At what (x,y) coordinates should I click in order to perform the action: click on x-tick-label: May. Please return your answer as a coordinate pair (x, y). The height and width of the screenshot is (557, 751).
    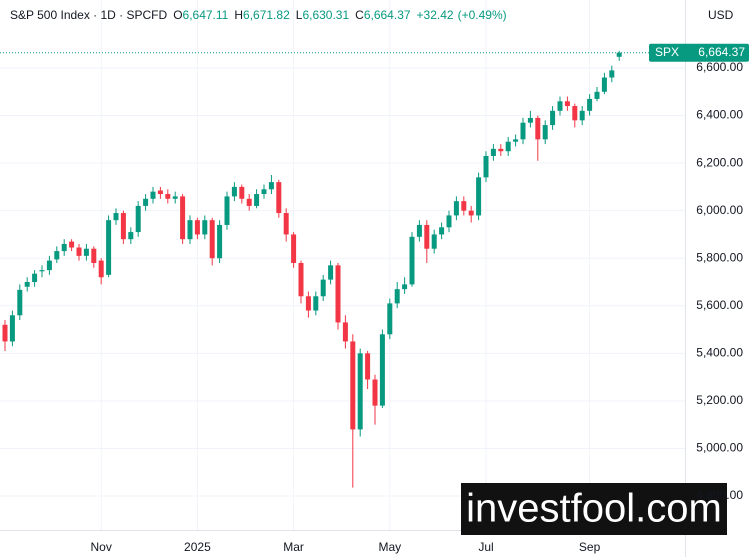
    Looking at the image, I should click on (389, 547).